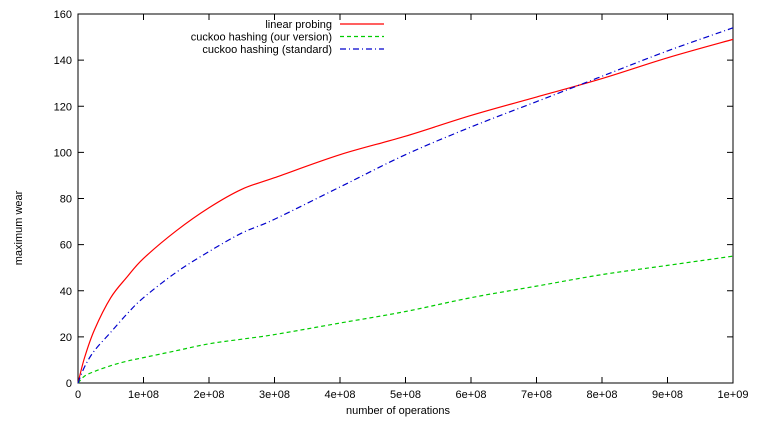 This screenshot has height=421, width=758. Describe the element at coordinates (69, 384) in the screenshot. I see `y-tick-label: 0` at that location.